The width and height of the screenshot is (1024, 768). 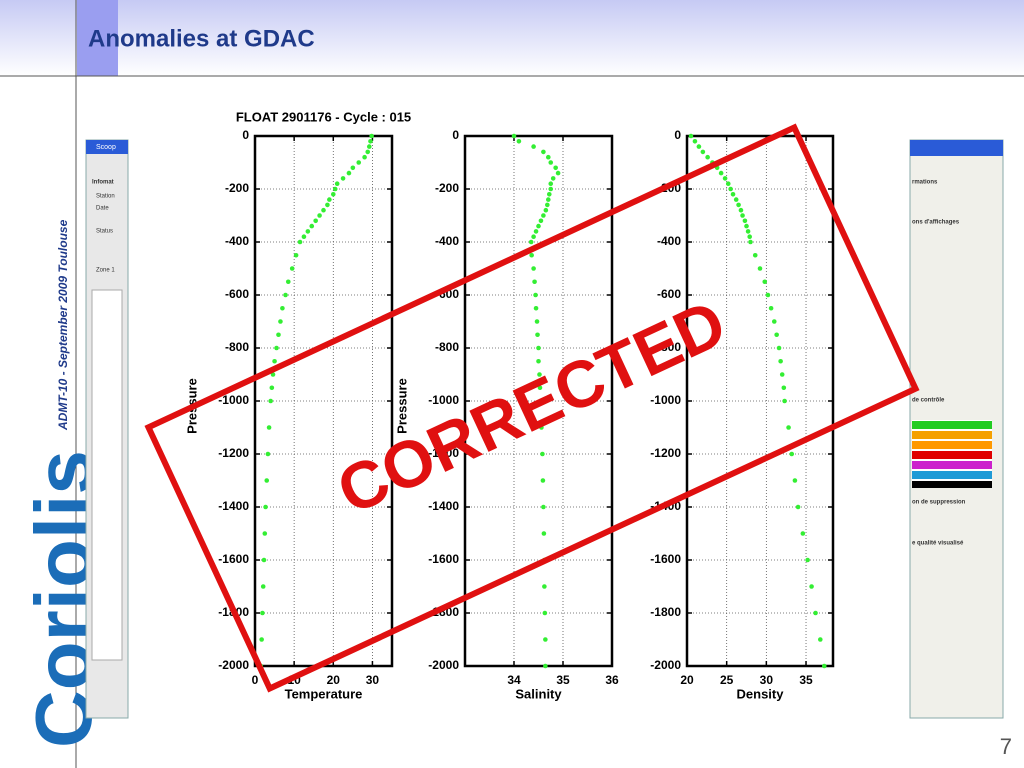 I want to click on left-screenshot: Scoop Infomat Station Date Status Zone 1, so click(x=107, y=429).